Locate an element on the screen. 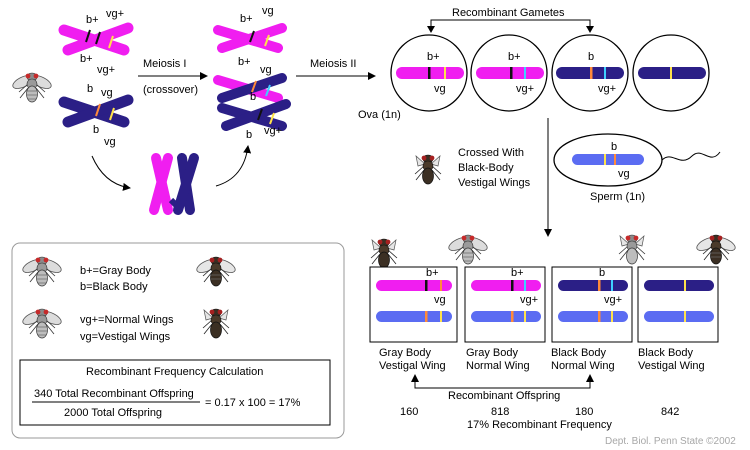 Image resolution: width=750 pixels, height=450 pixels. calc-result: = 0.17 x 100 = 17% is located at coordinates (253, 403).